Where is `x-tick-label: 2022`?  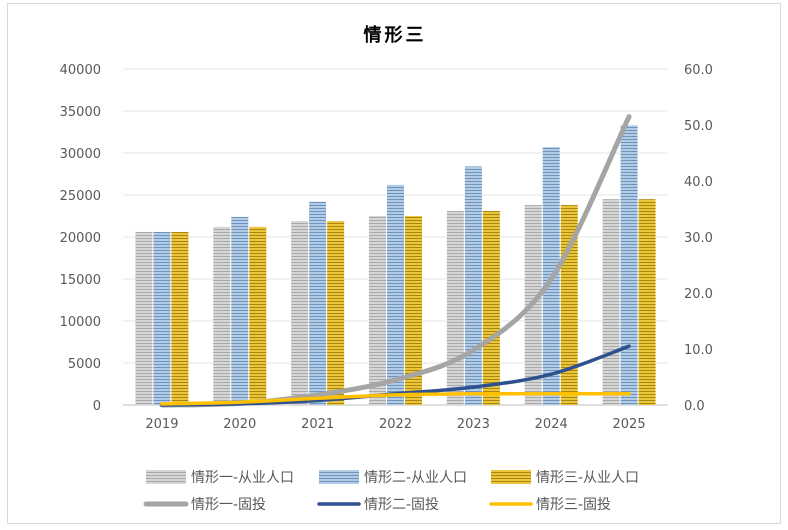
x-tick-label: 2022 is located at coordinates (395, 424).